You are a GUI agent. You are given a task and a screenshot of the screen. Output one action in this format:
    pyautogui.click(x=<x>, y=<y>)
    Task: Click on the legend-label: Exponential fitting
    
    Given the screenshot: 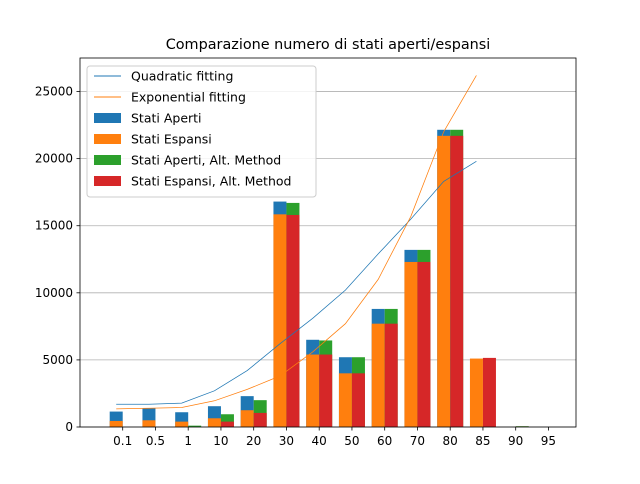 What is the action you would take?
    pyautogui.click(x=188, y=97)
    